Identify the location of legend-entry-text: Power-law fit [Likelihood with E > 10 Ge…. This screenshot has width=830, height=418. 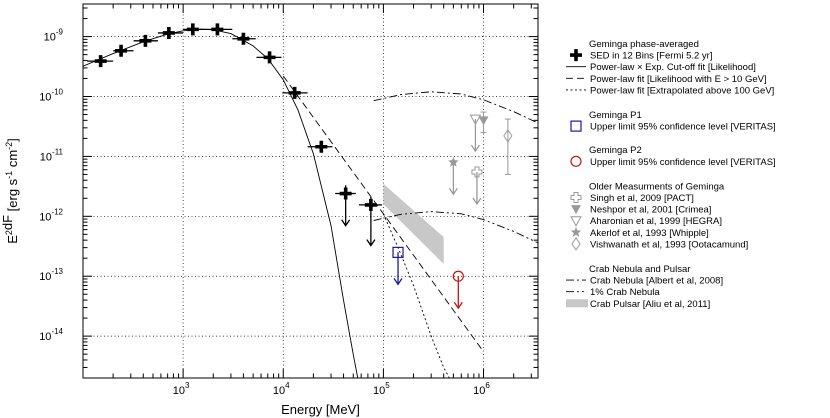
(678, 79).